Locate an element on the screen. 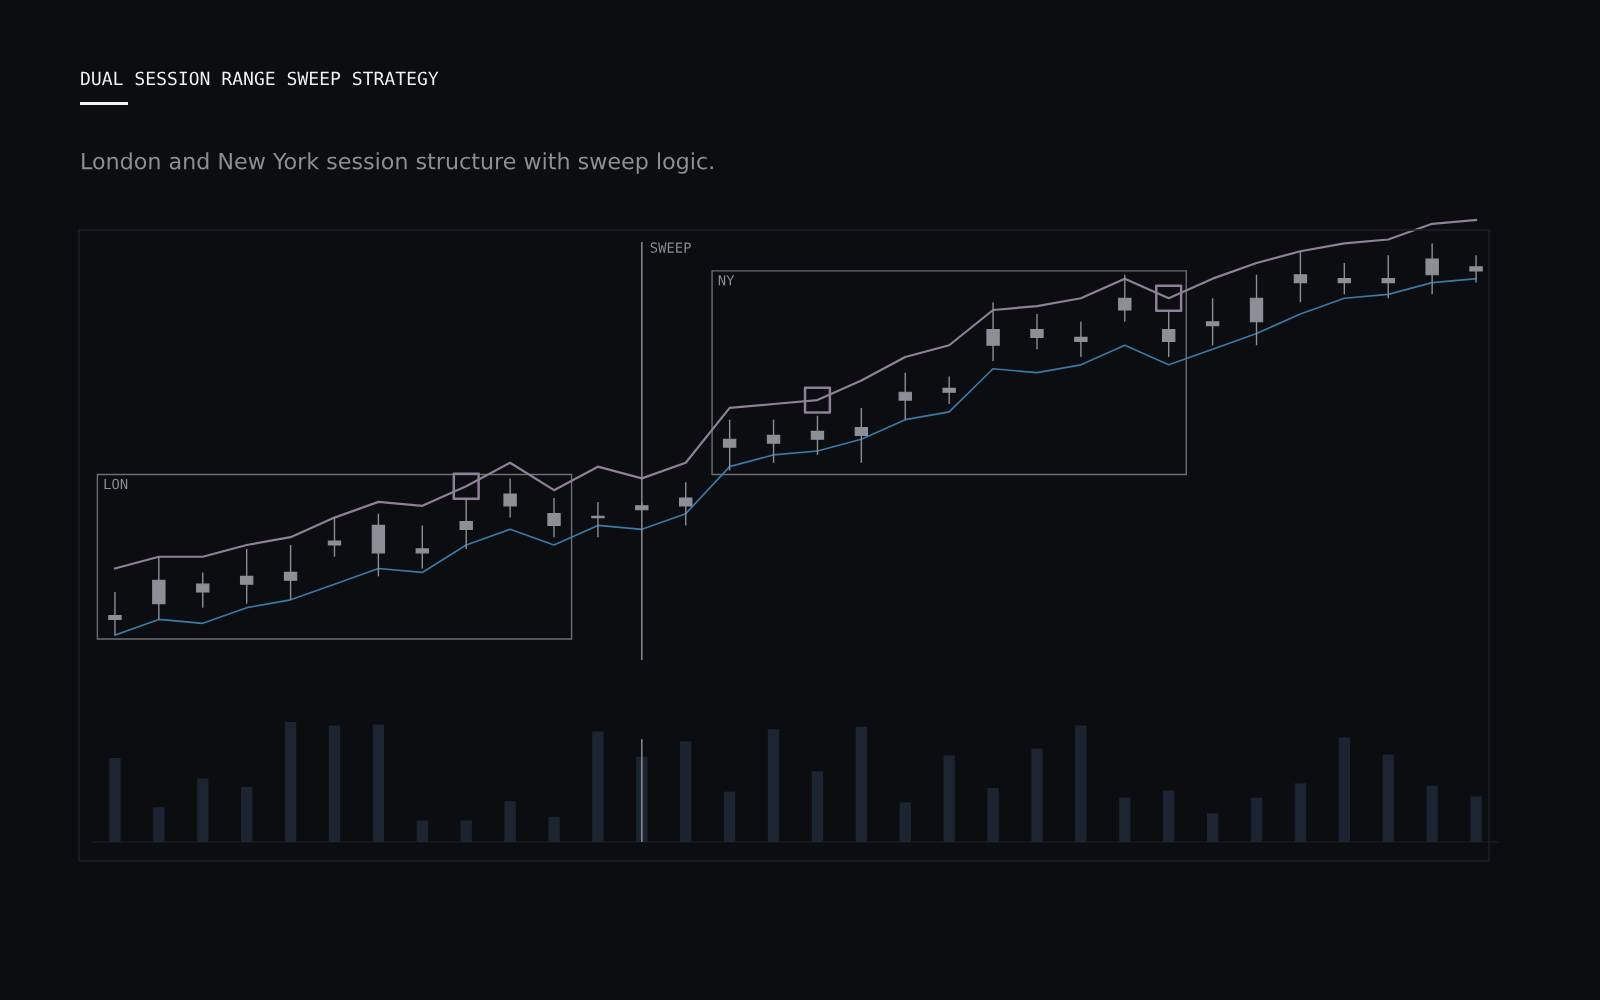  chart-title: DUAL SESSION RANGE SWEEP STRATEGY is located at coordinates (260, 78).